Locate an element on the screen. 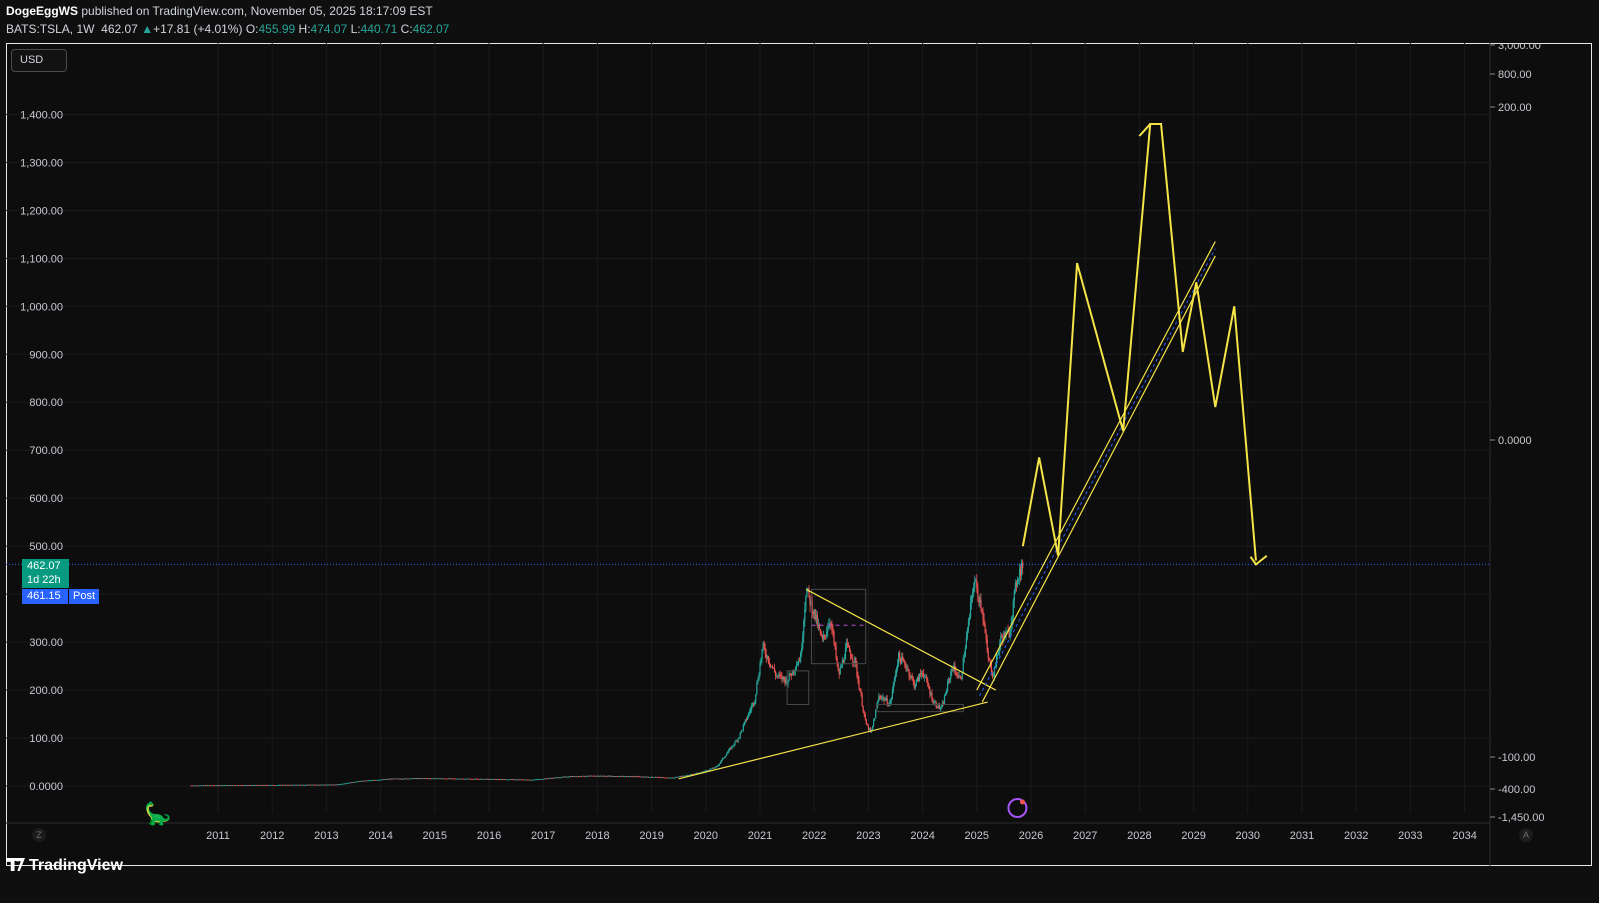  author-name: DogeEggWS is located at coordinates (42, 11).